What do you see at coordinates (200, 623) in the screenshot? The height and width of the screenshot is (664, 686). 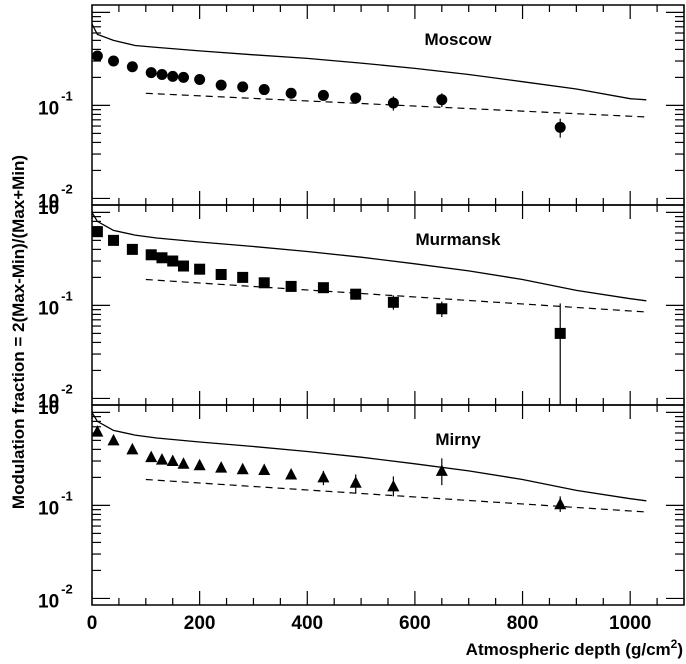 I see `x-tick-label: 200` at bounding box center [200, 623].